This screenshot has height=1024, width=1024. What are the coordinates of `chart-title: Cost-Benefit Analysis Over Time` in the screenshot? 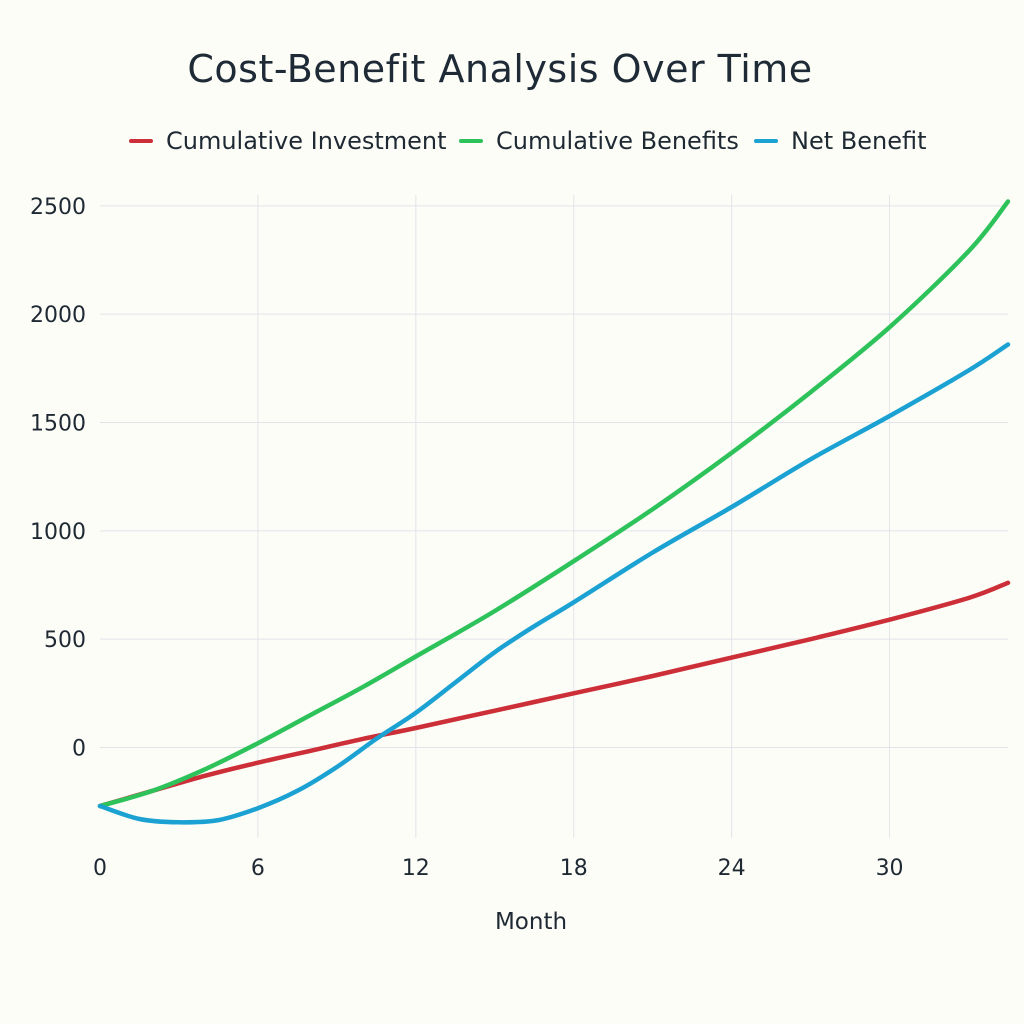 It's located at (499, 69).